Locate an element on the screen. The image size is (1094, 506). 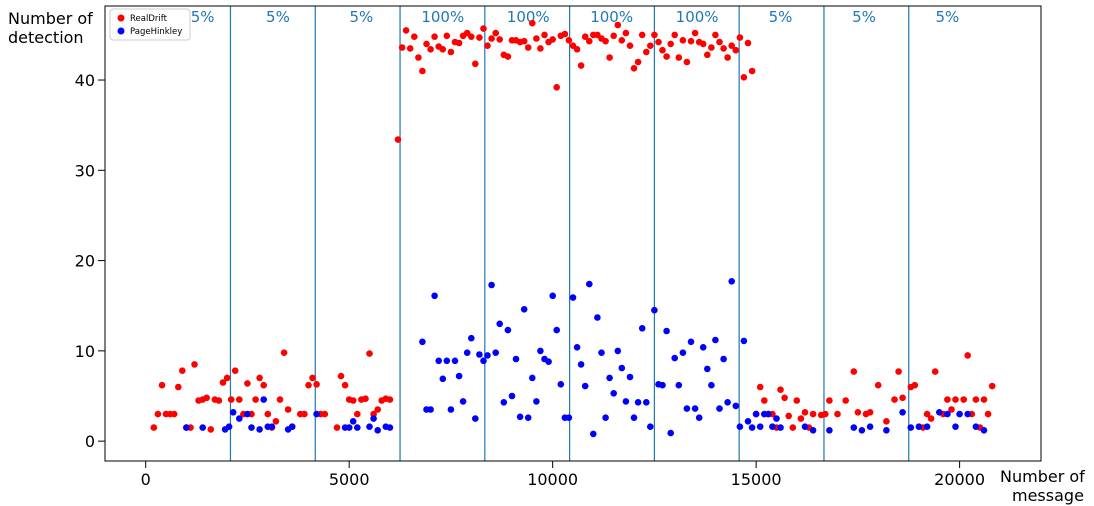
x-tick-label-2: 10000 is located at coordinates (552, 479).